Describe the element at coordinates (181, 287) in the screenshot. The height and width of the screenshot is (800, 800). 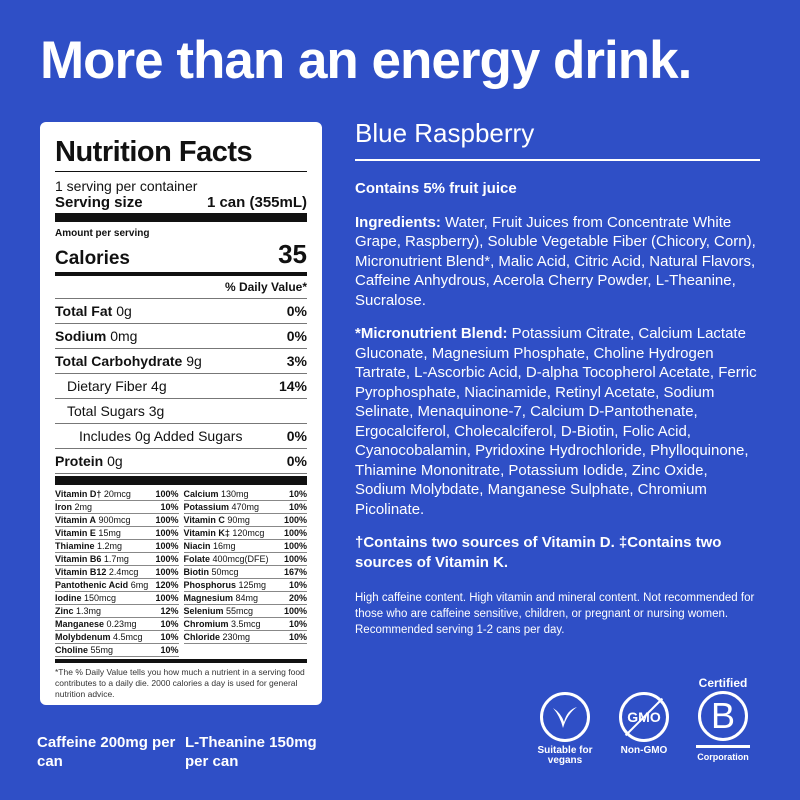
I see `dv-header: % Daily Value*` at that location.